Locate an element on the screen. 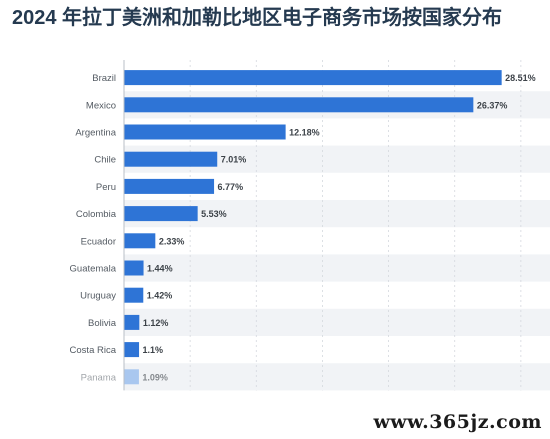  value-label: 1.44% is located at coordinates (160, 269).